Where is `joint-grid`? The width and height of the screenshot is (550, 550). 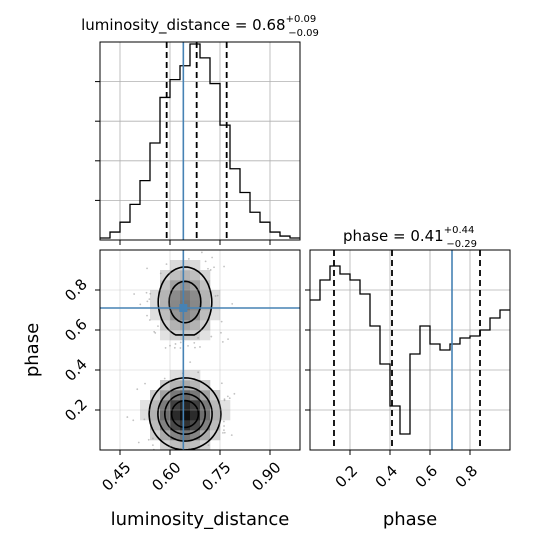
joint-grid is located at coordinates (200, 350).